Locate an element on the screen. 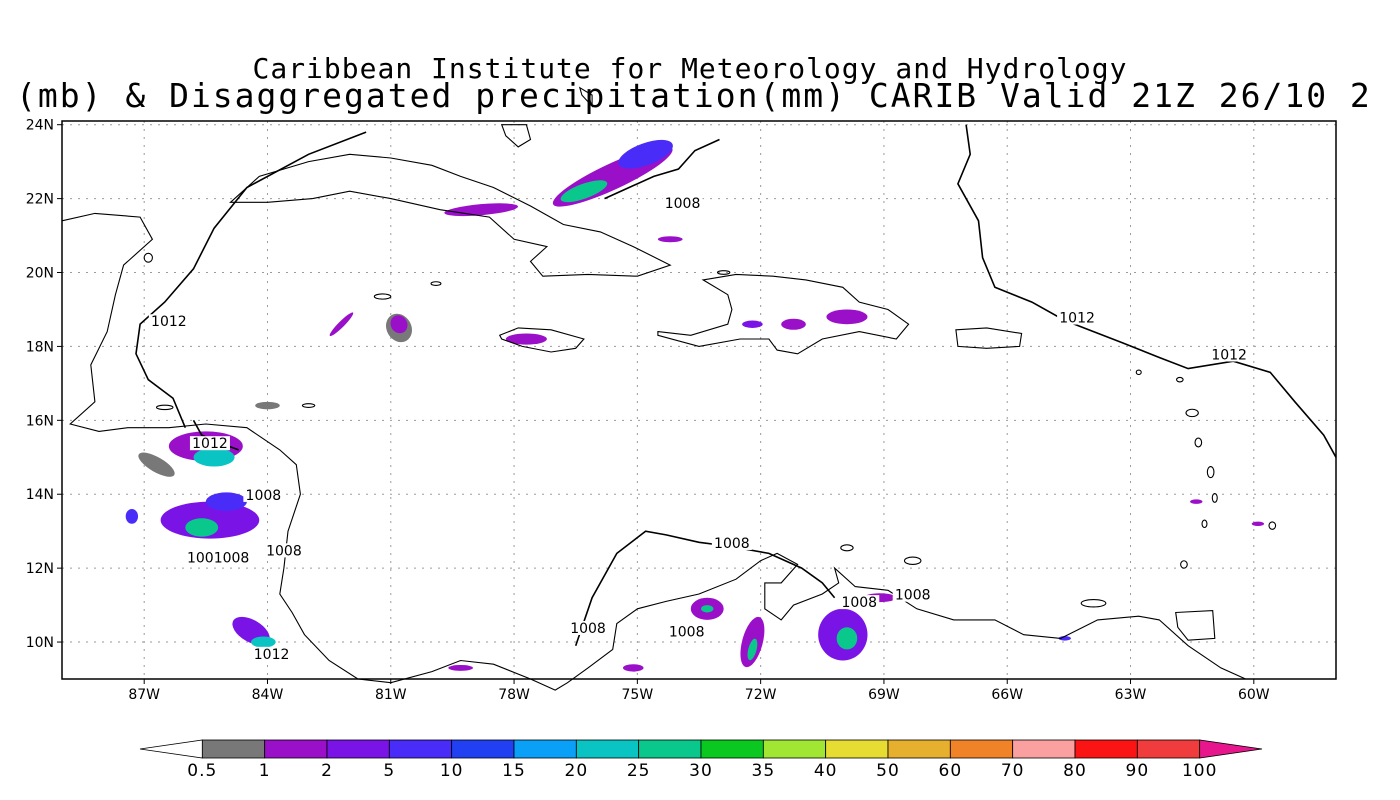 The height and width of the screenshot is (800, 1400). colorbar-label: 30 is located at coordinates (701, 771).